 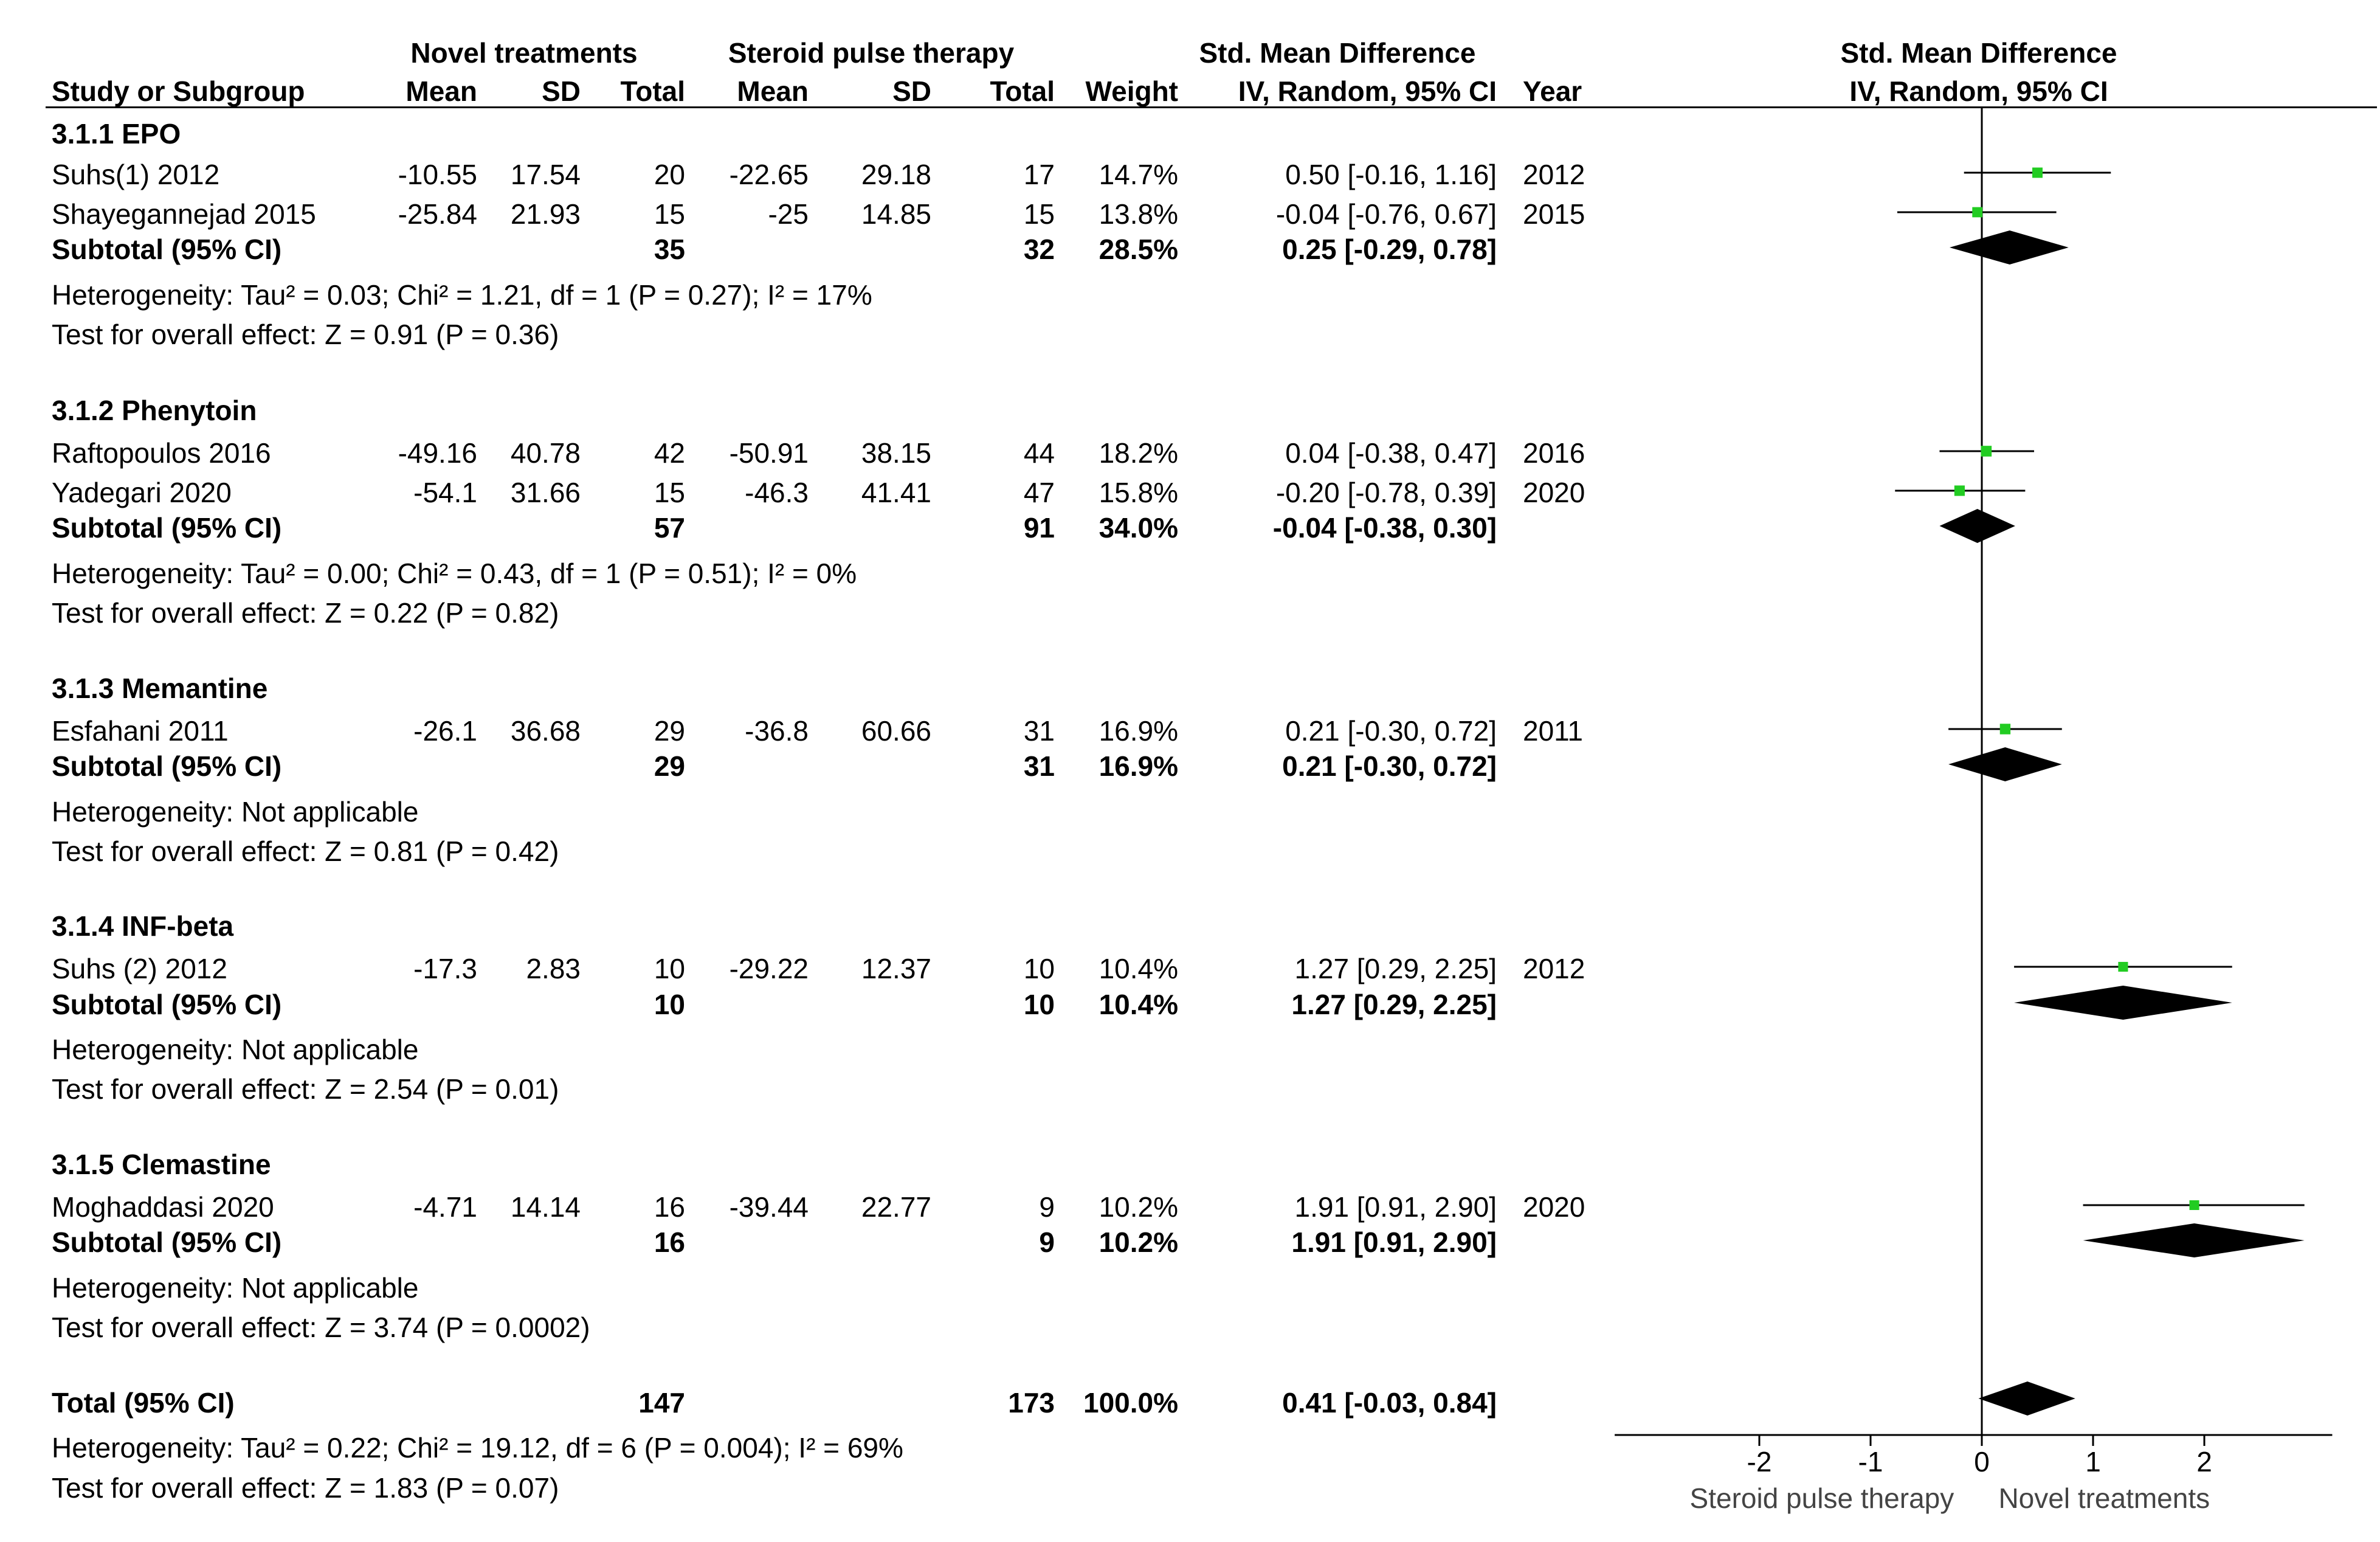 What do you see at coordinates (1138, 174) in the screenshot?
I see `study-weight: 14.7%` at bounding box center [1138, 174].